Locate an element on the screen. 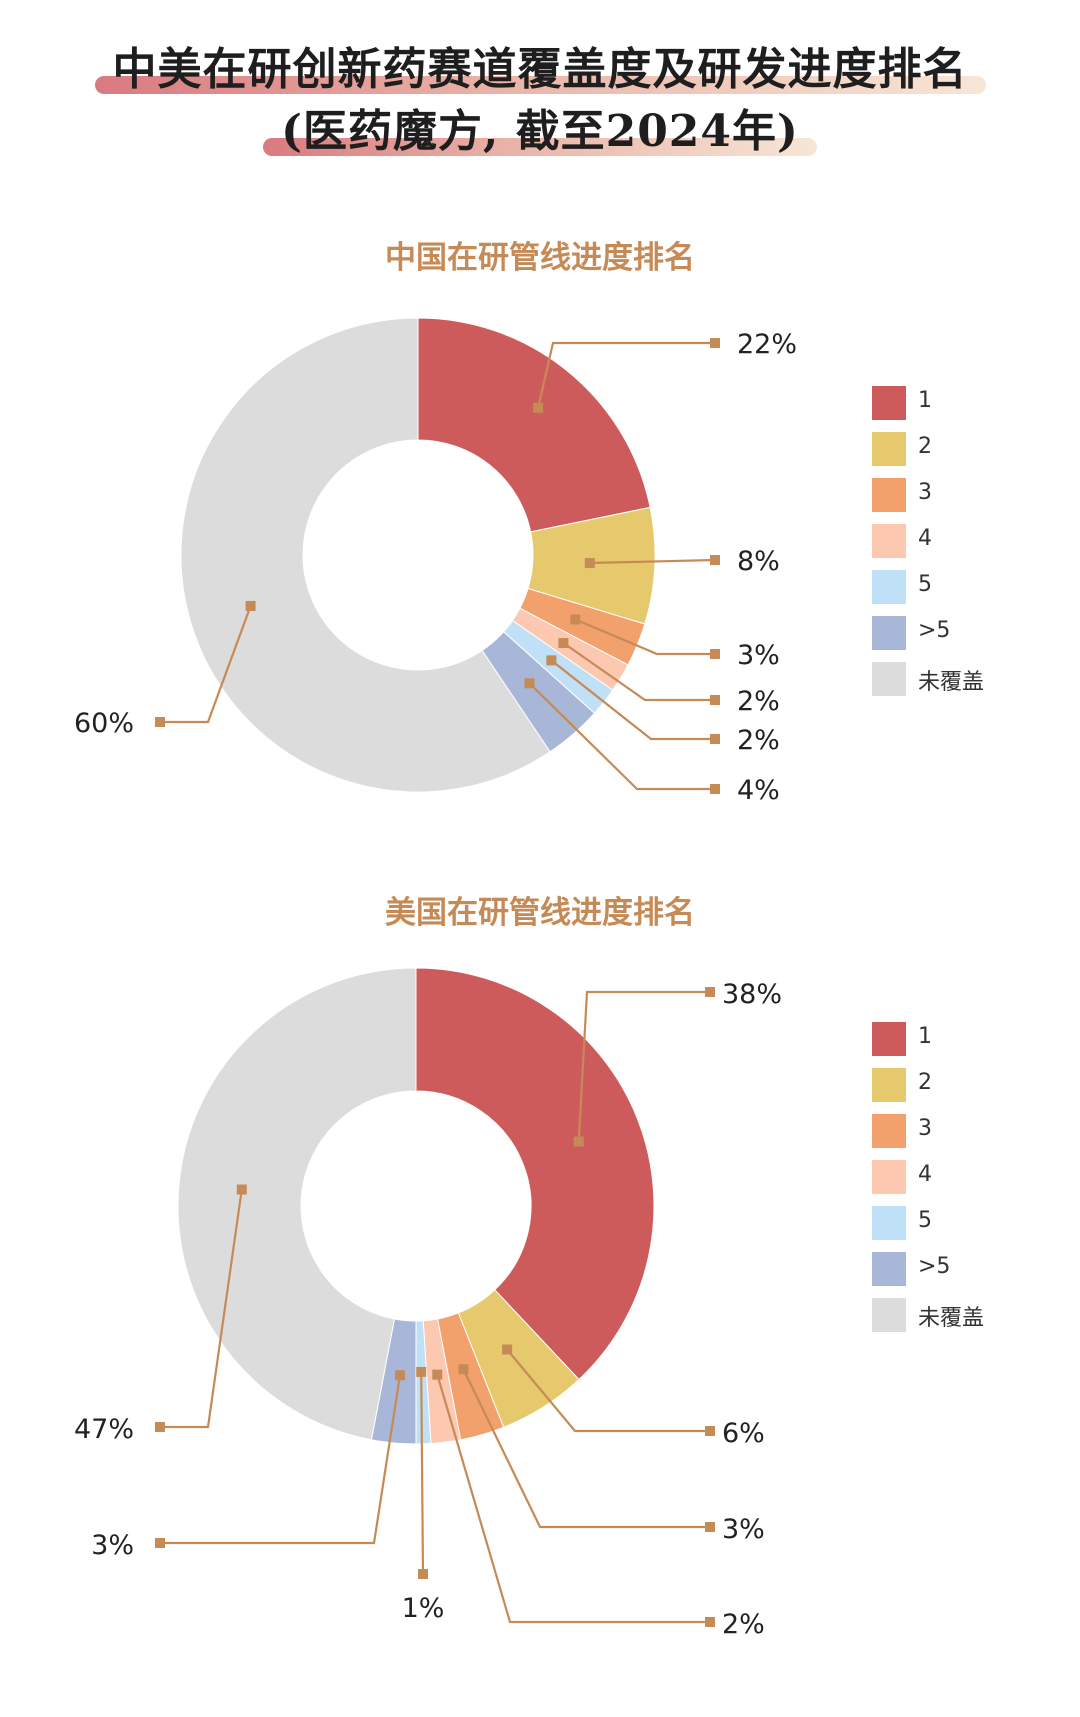  data-label-0-3: 2% is located at coordinates (758, 701).